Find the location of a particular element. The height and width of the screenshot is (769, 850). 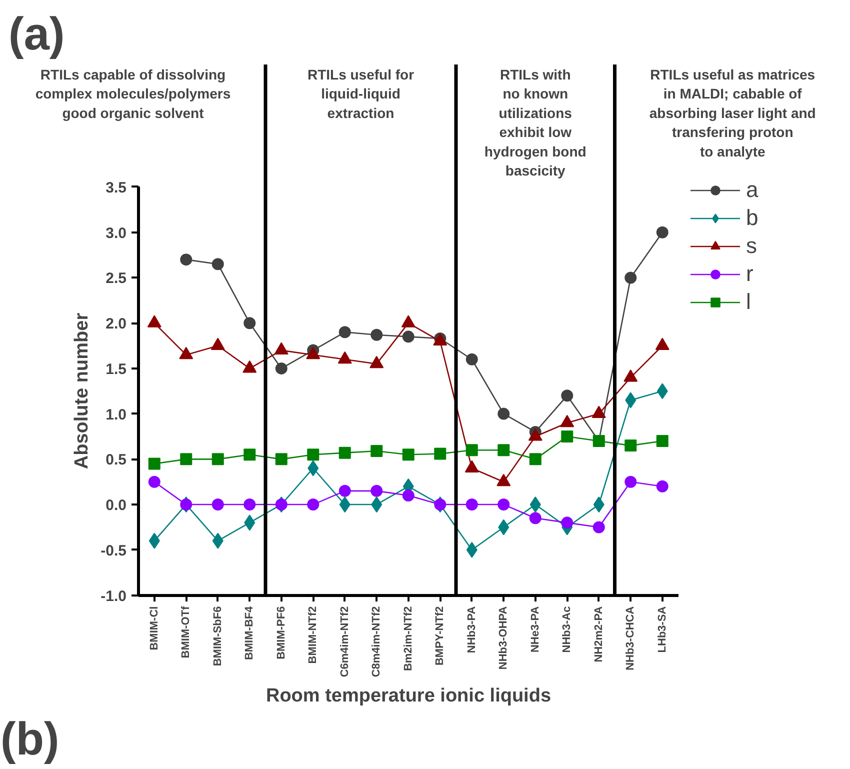

x-tick-label: NHb3-PA is located at coordinates (472, 630).